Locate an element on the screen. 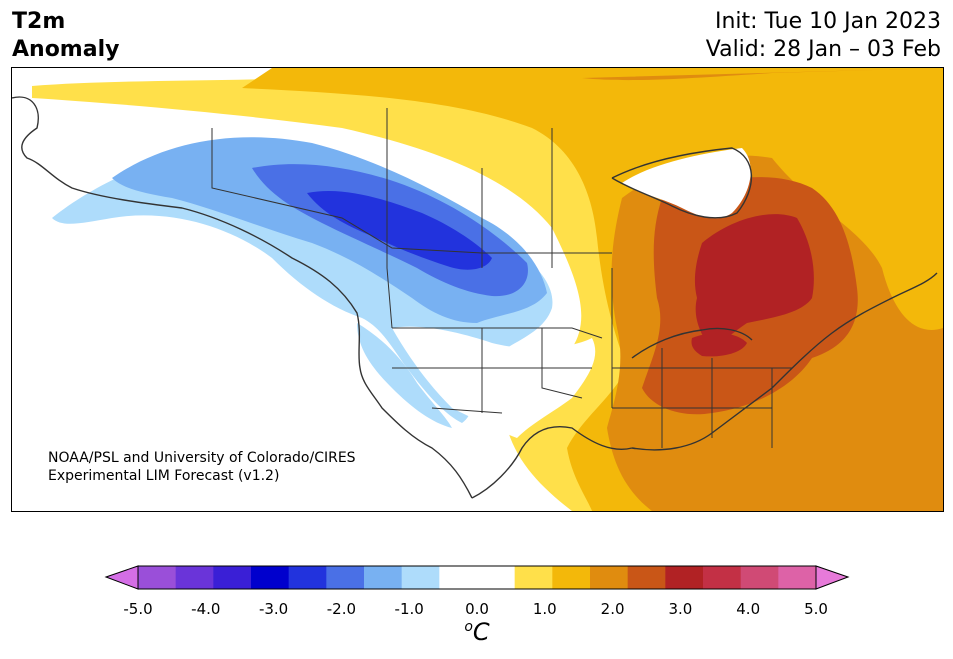  colorbar-cells is located at coordinates (477, 577).